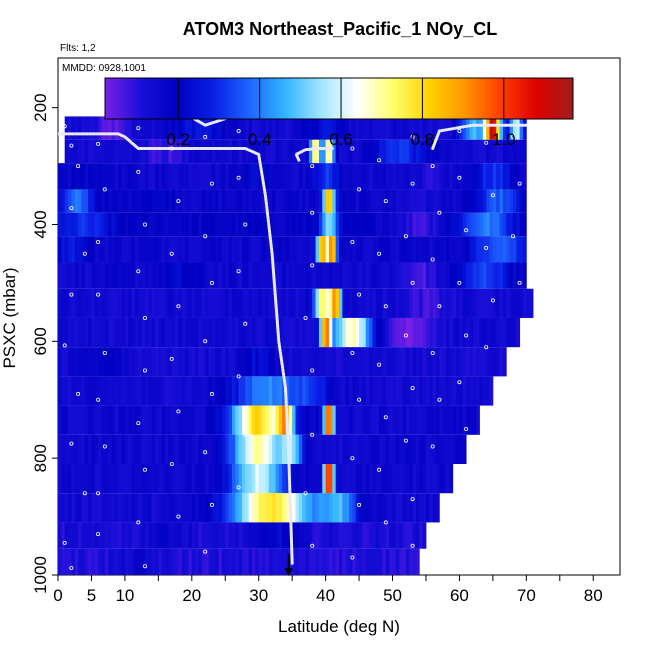 The width and height of the screenshot is (650, 650). I want to click on x-axis: 0 5 10 20 30 40 50 60 70 80, so click(328, 590).